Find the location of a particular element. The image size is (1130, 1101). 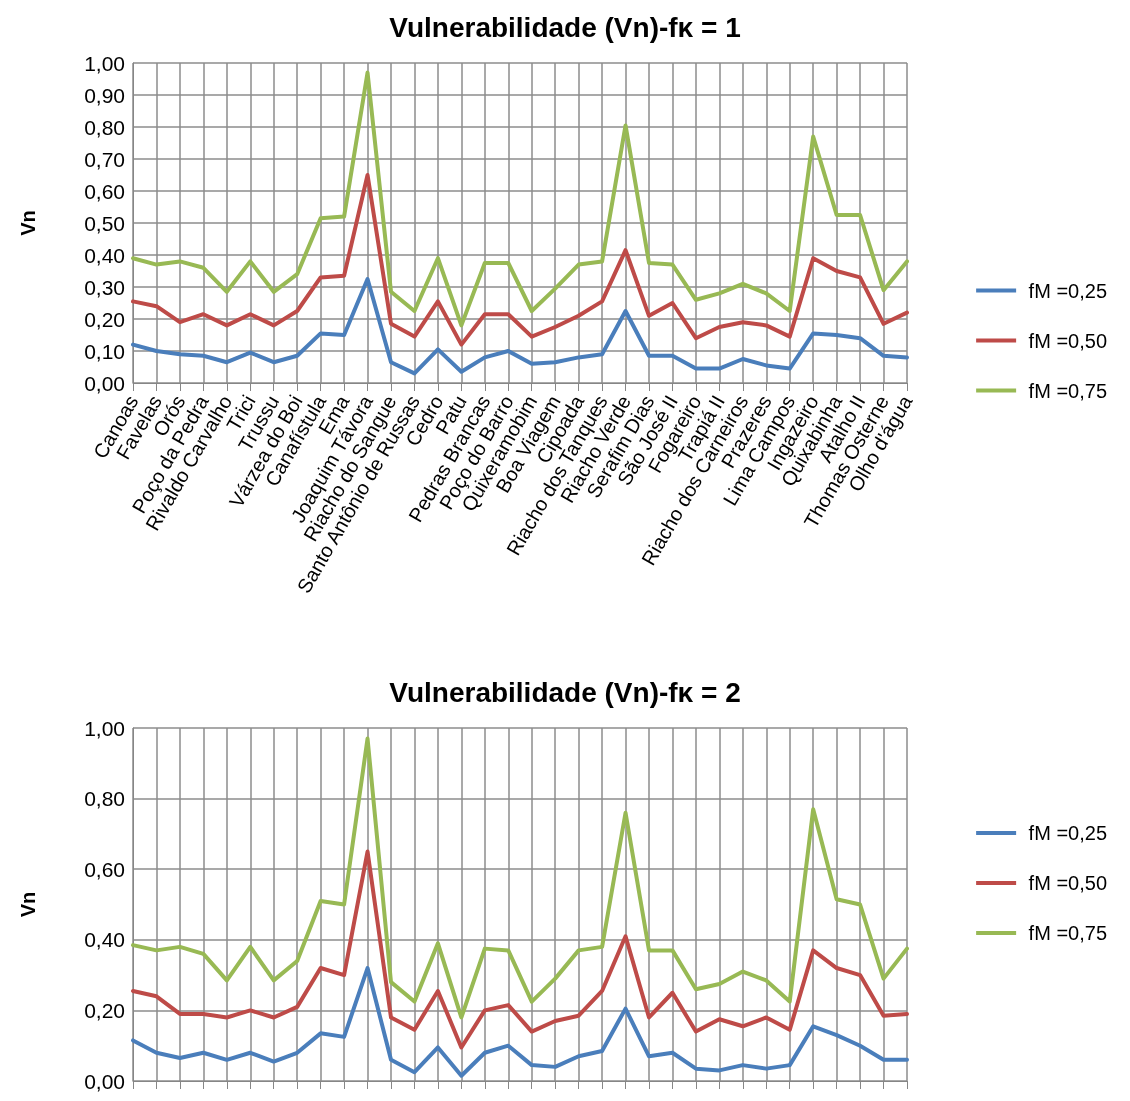

y-tick-label: 0,10 is located at coordinates (104, 351).